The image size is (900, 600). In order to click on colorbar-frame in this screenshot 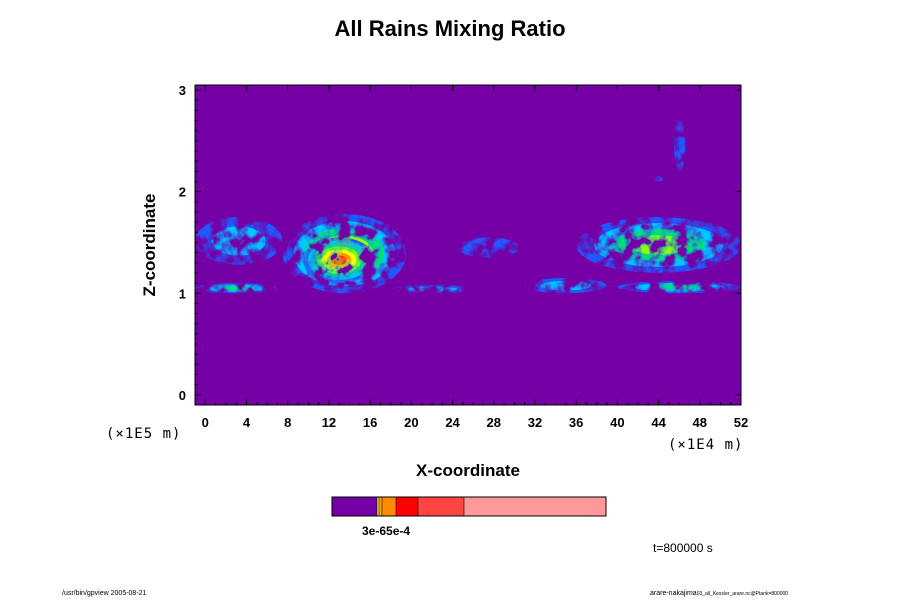, I will do `click(469, 506)`.